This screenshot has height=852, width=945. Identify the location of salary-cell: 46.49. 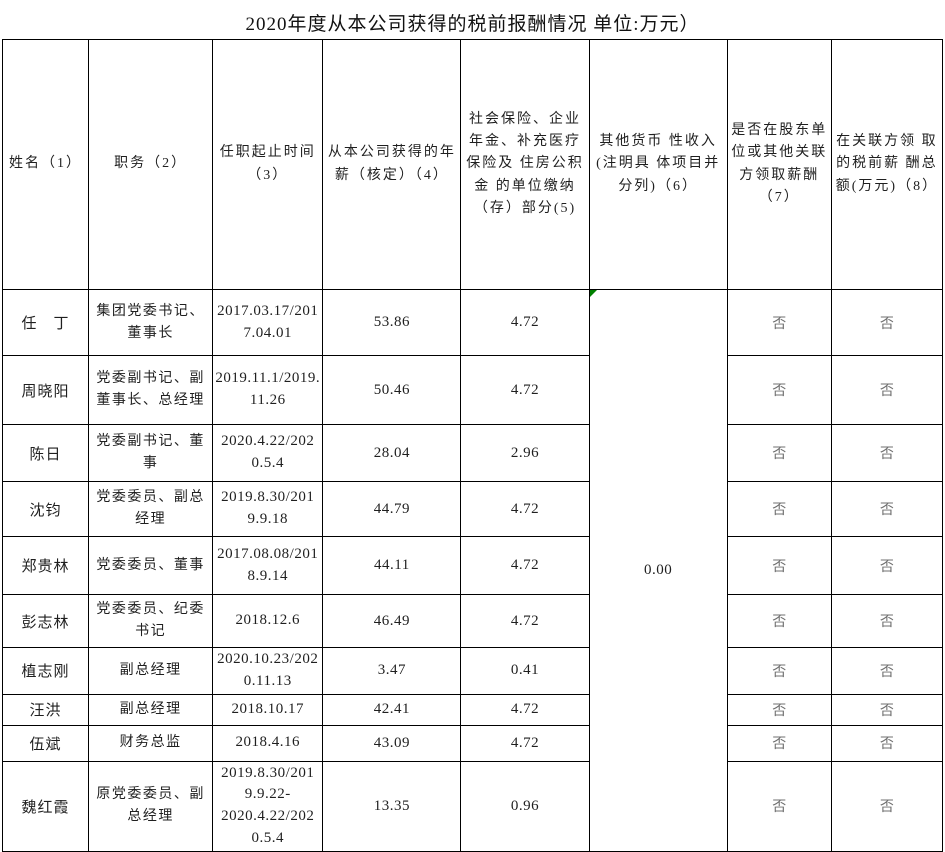
(392, 621).